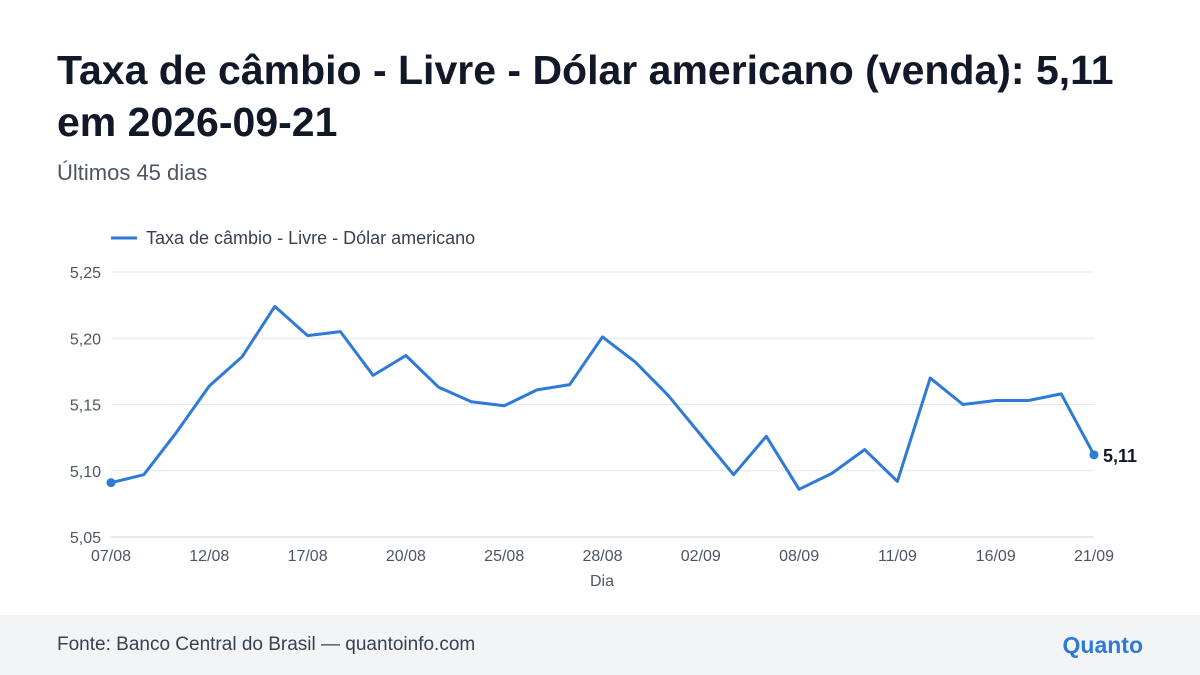  I want to click on brand-logo: Quanto, so click(1103, 645).